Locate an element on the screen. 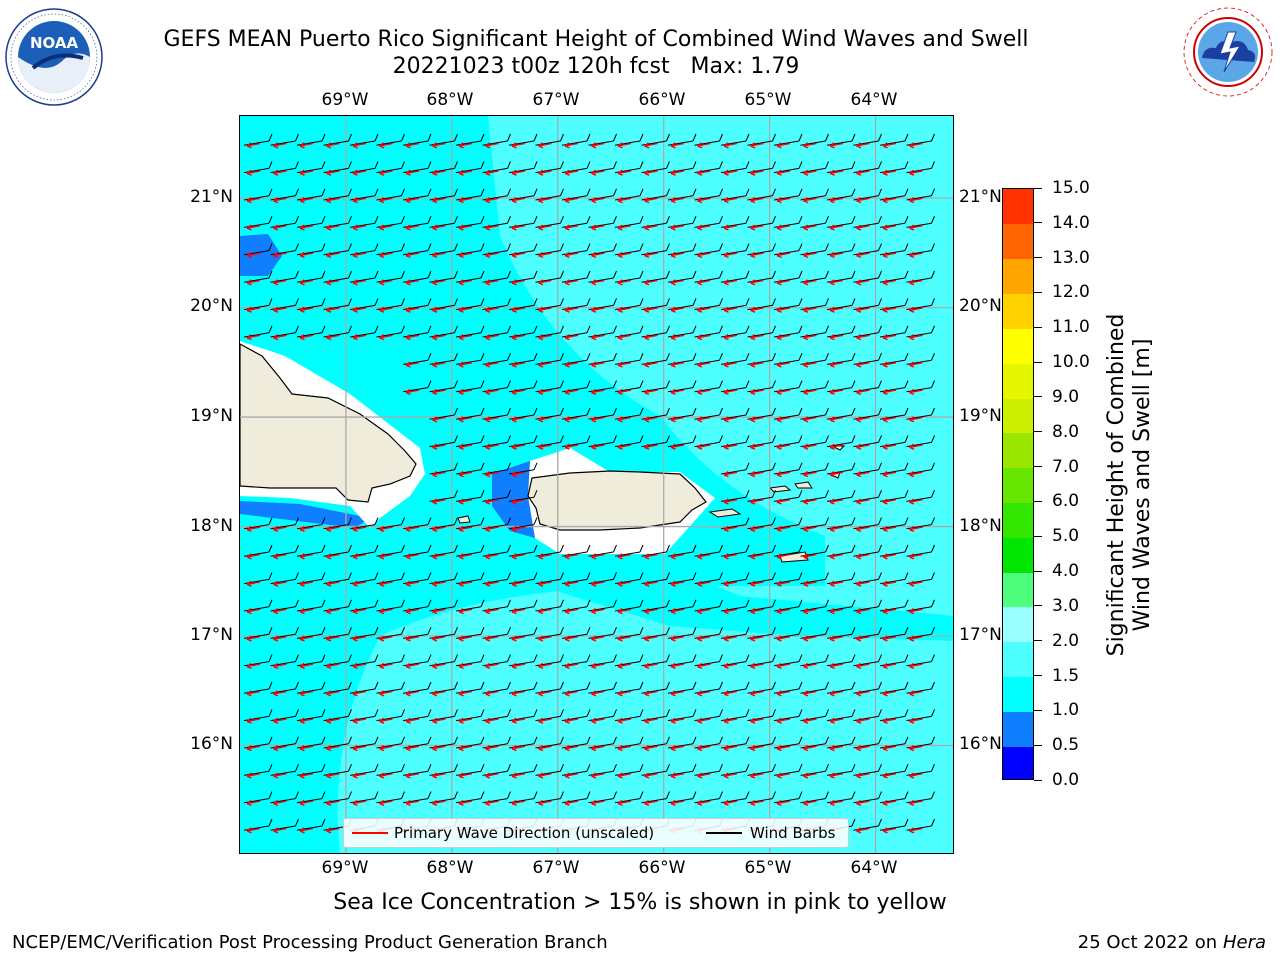 This screenshot has width=1280, height=960. vieques-land is located at coordinates (725, 513).